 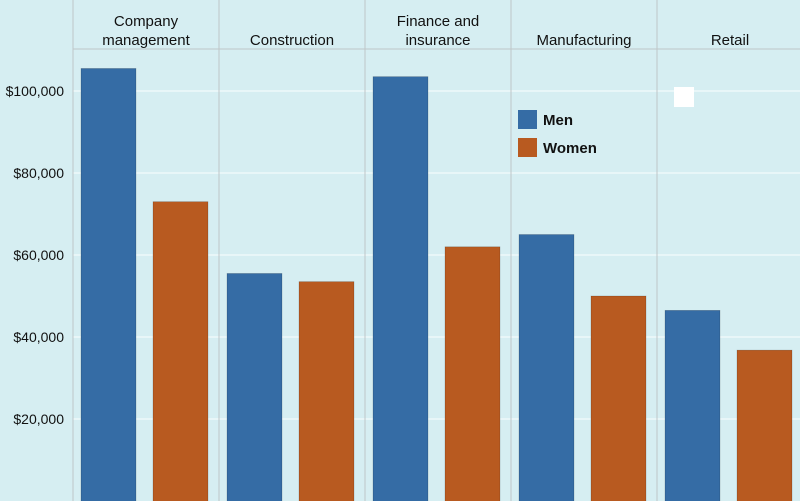 What do you see at coordinates (730, 40) in the screenshot?
I see `category-label: Retail` at bounding box center [730, 40].